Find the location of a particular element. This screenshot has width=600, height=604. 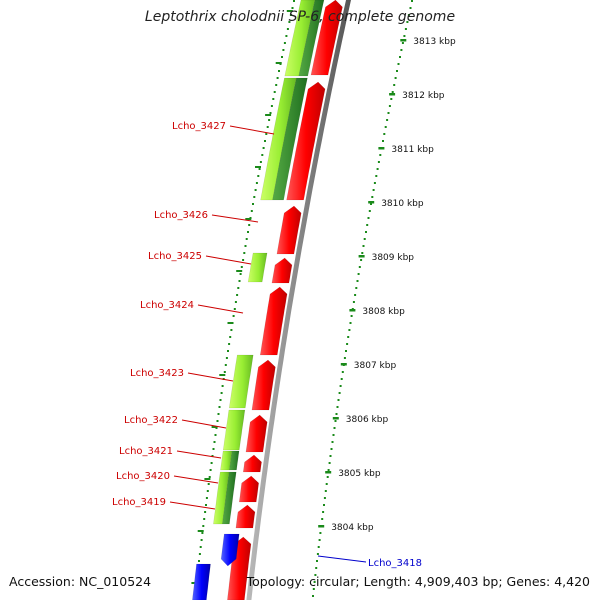

gene-label-lcho_3422: Lcho_3422 is located at coordinates (151, 420).